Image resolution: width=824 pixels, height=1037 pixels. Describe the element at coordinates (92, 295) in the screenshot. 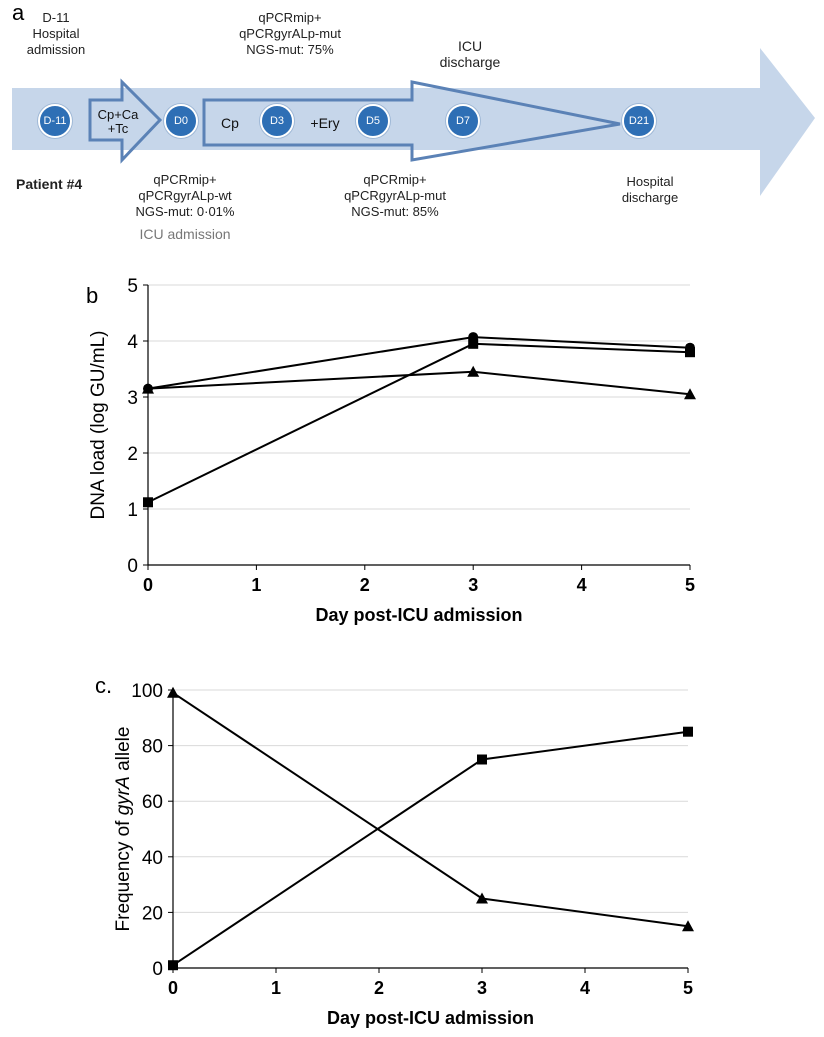

I see `panel-letter: b` at that location.